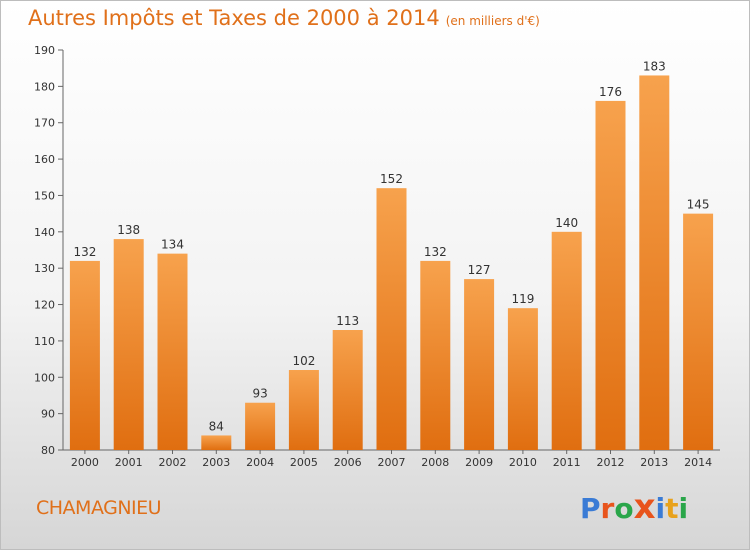 The image size is (750, 550). Describe the element at coordinates (44, 341) in the screenshot. I see `y-tick-label: 110` at that location.